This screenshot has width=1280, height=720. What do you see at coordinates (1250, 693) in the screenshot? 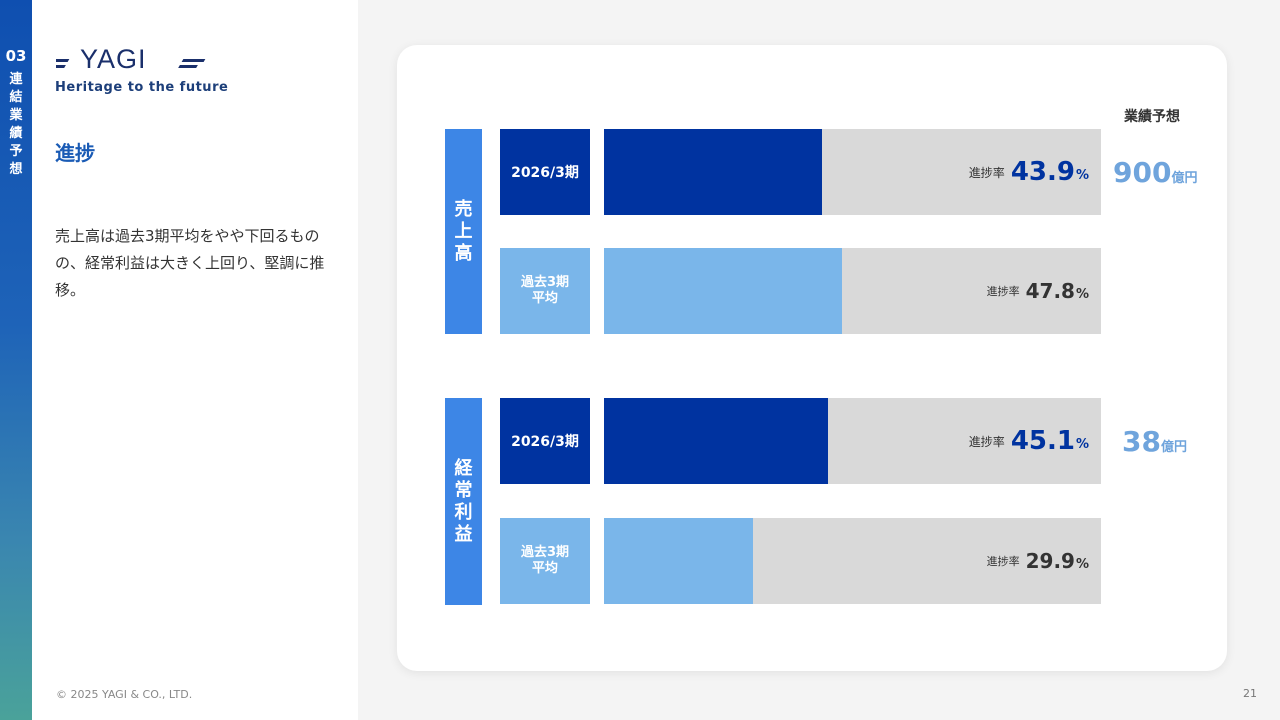
I see `page-number: 21` at bounding box center [1250, 693].